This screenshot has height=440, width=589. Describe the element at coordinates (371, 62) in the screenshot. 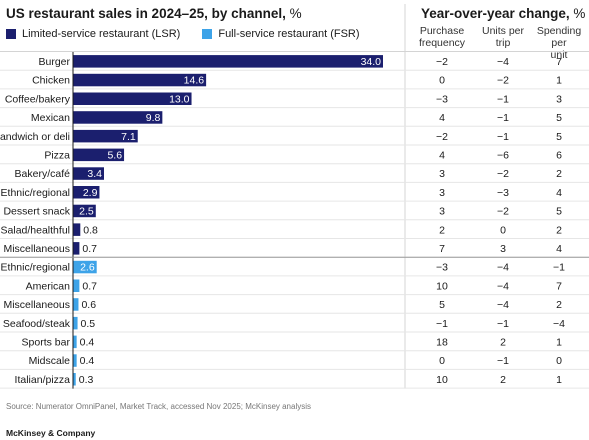

I see `bar-value-label: 34.0` at that location.